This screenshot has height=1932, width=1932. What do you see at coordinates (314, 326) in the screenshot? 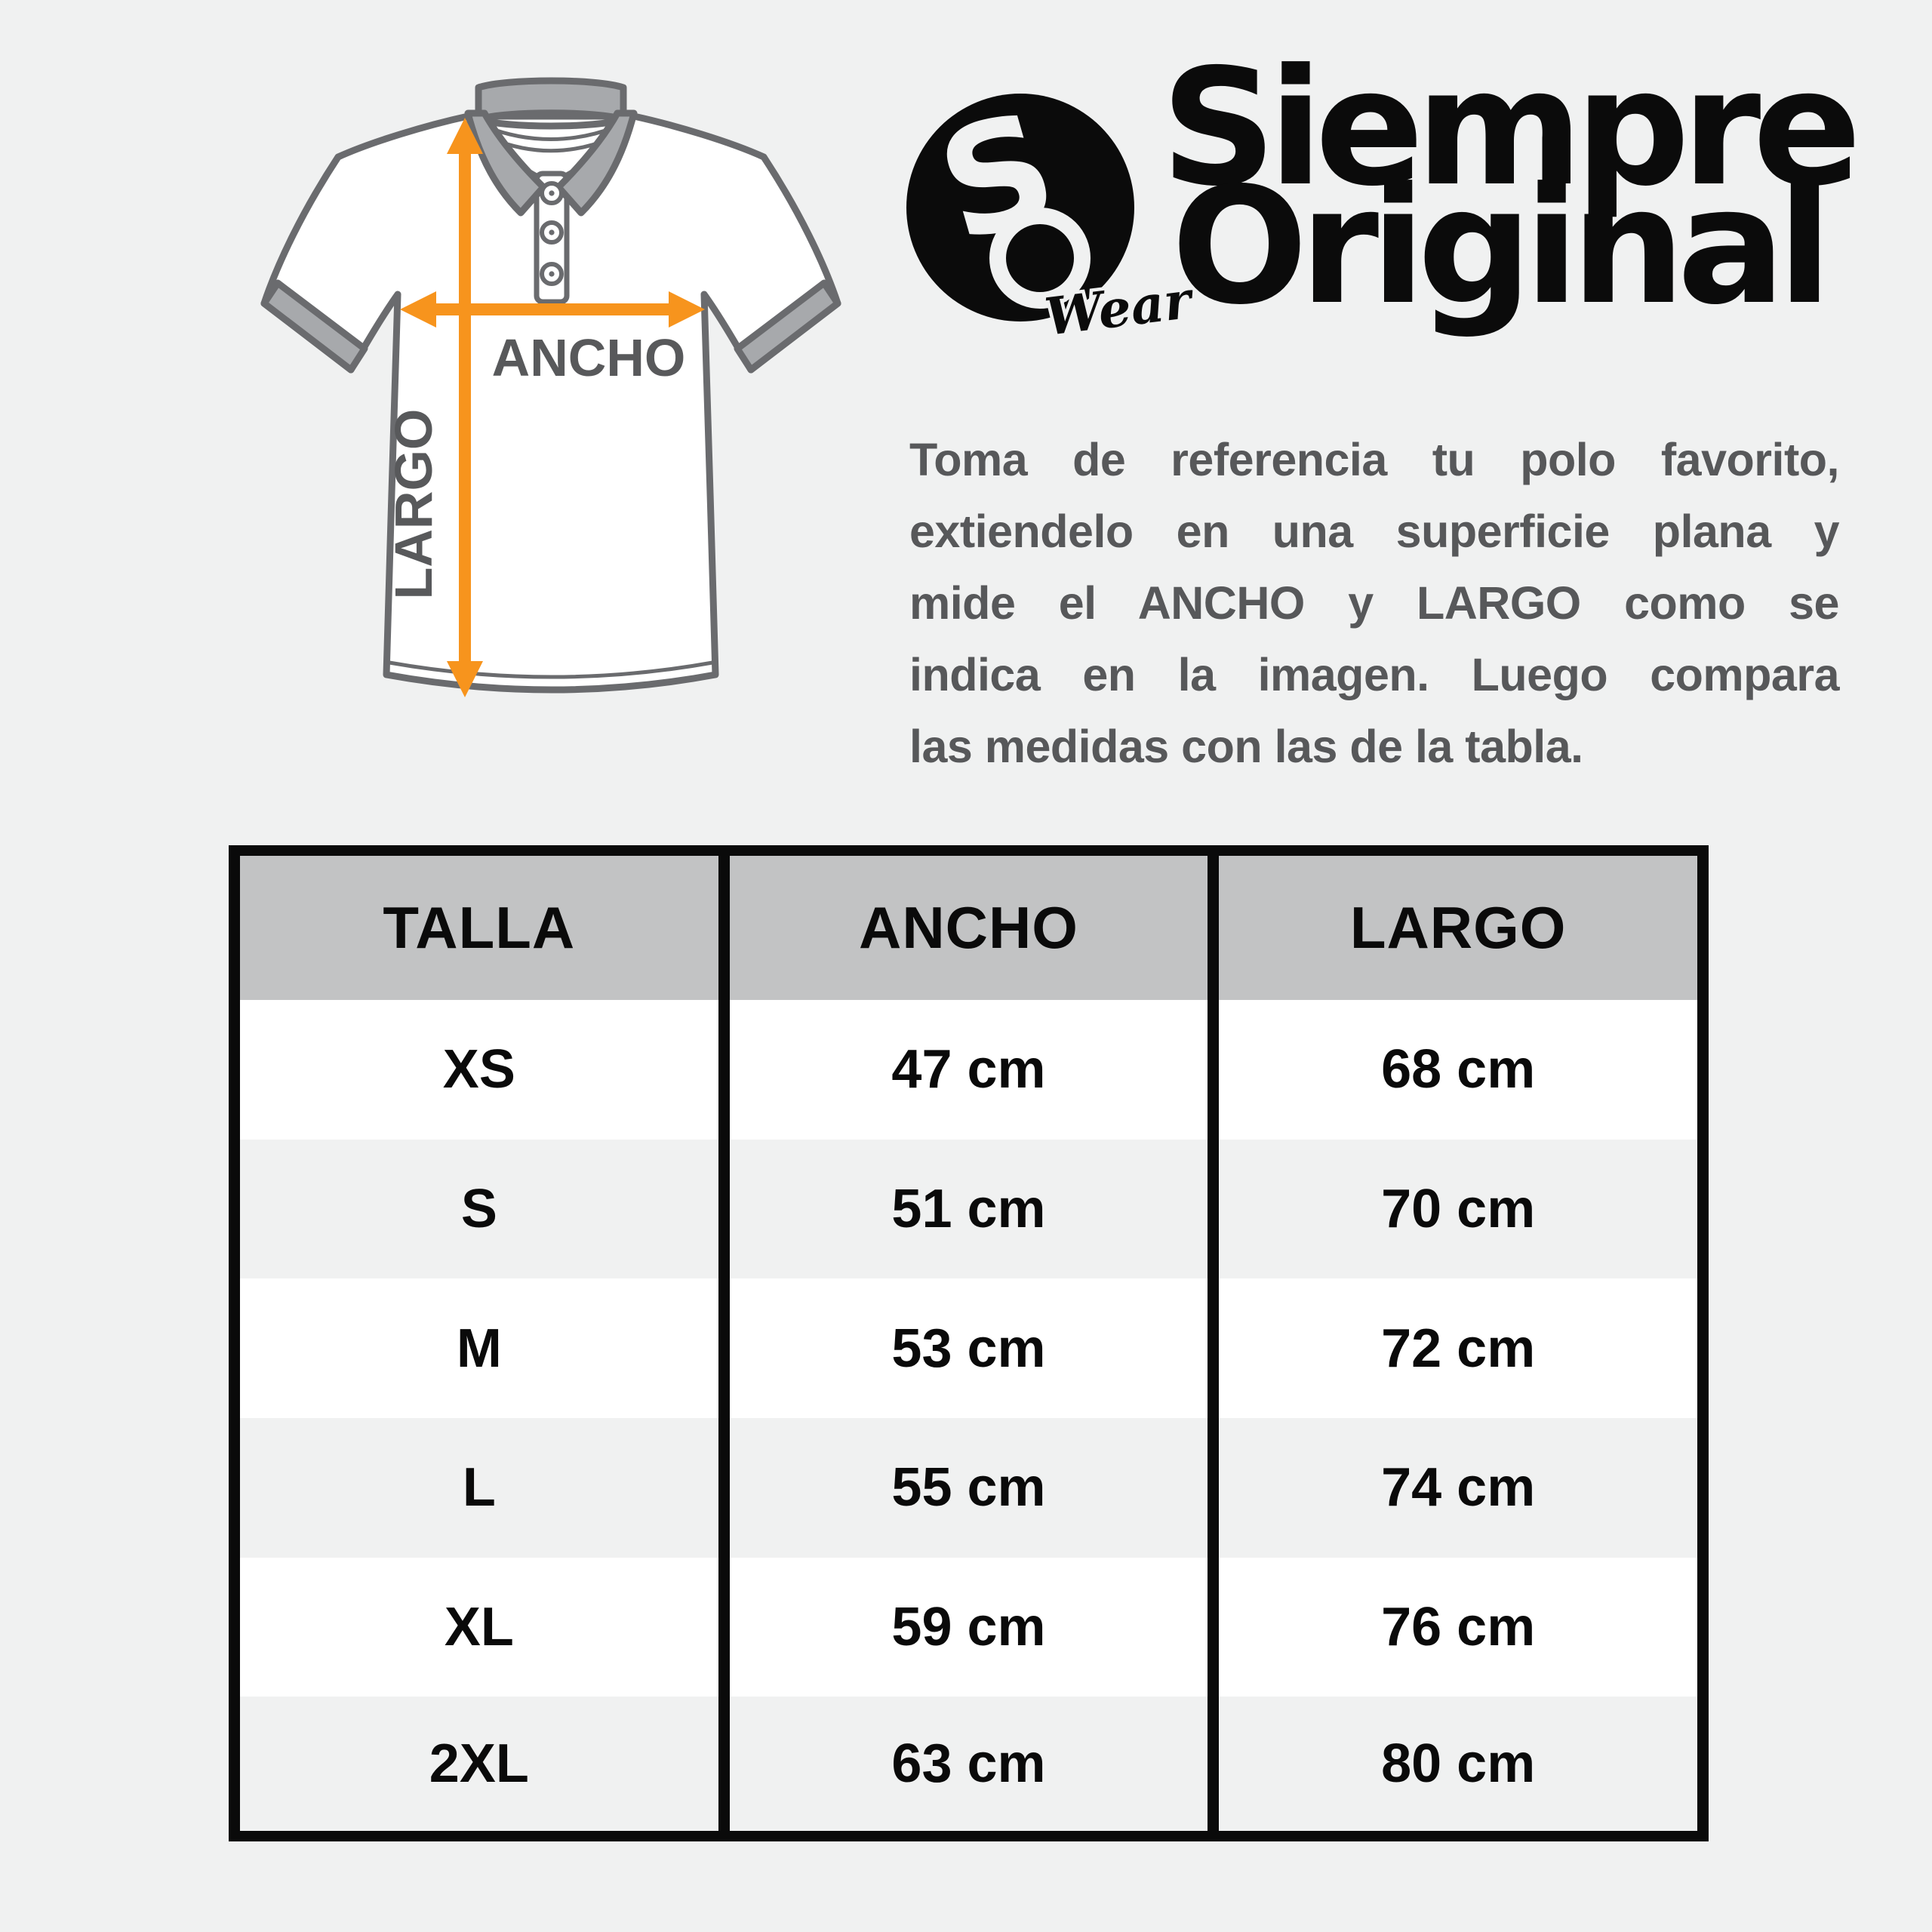
I see `left-cuff` at bounding box center [314, 326].